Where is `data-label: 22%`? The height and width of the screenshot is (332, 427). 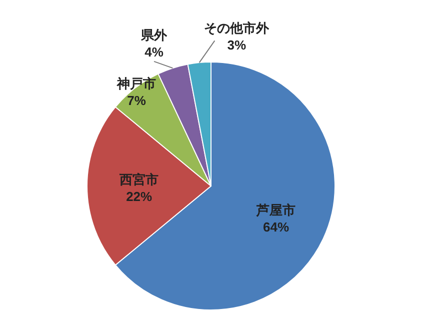 data-label: 22% is located at coordinates (139, 196).